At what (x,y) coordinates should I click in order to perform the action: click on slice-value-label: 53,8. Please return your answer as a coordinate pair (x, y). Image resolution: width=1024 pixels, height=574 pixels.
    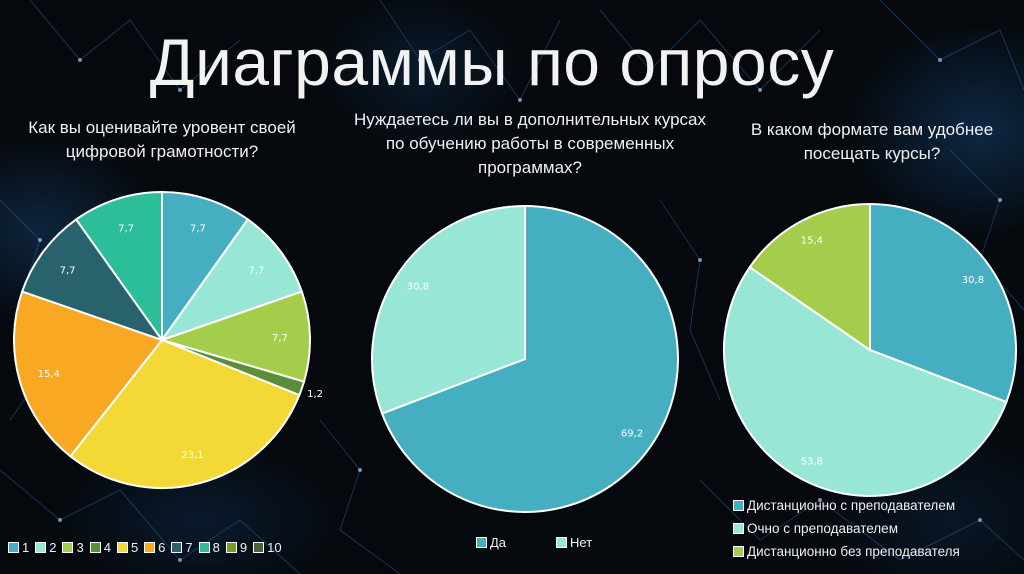
    Looking at the image, I should click on (812, 462).